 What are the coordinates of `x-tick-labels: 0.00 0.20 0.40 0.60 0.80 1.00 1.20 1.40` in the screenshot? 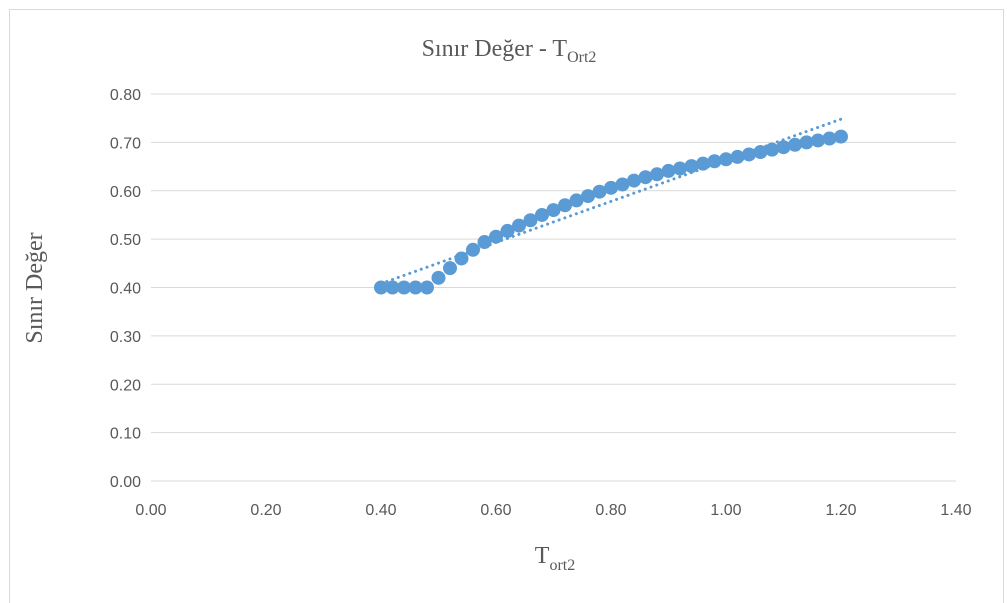 It's located at (553, 510).